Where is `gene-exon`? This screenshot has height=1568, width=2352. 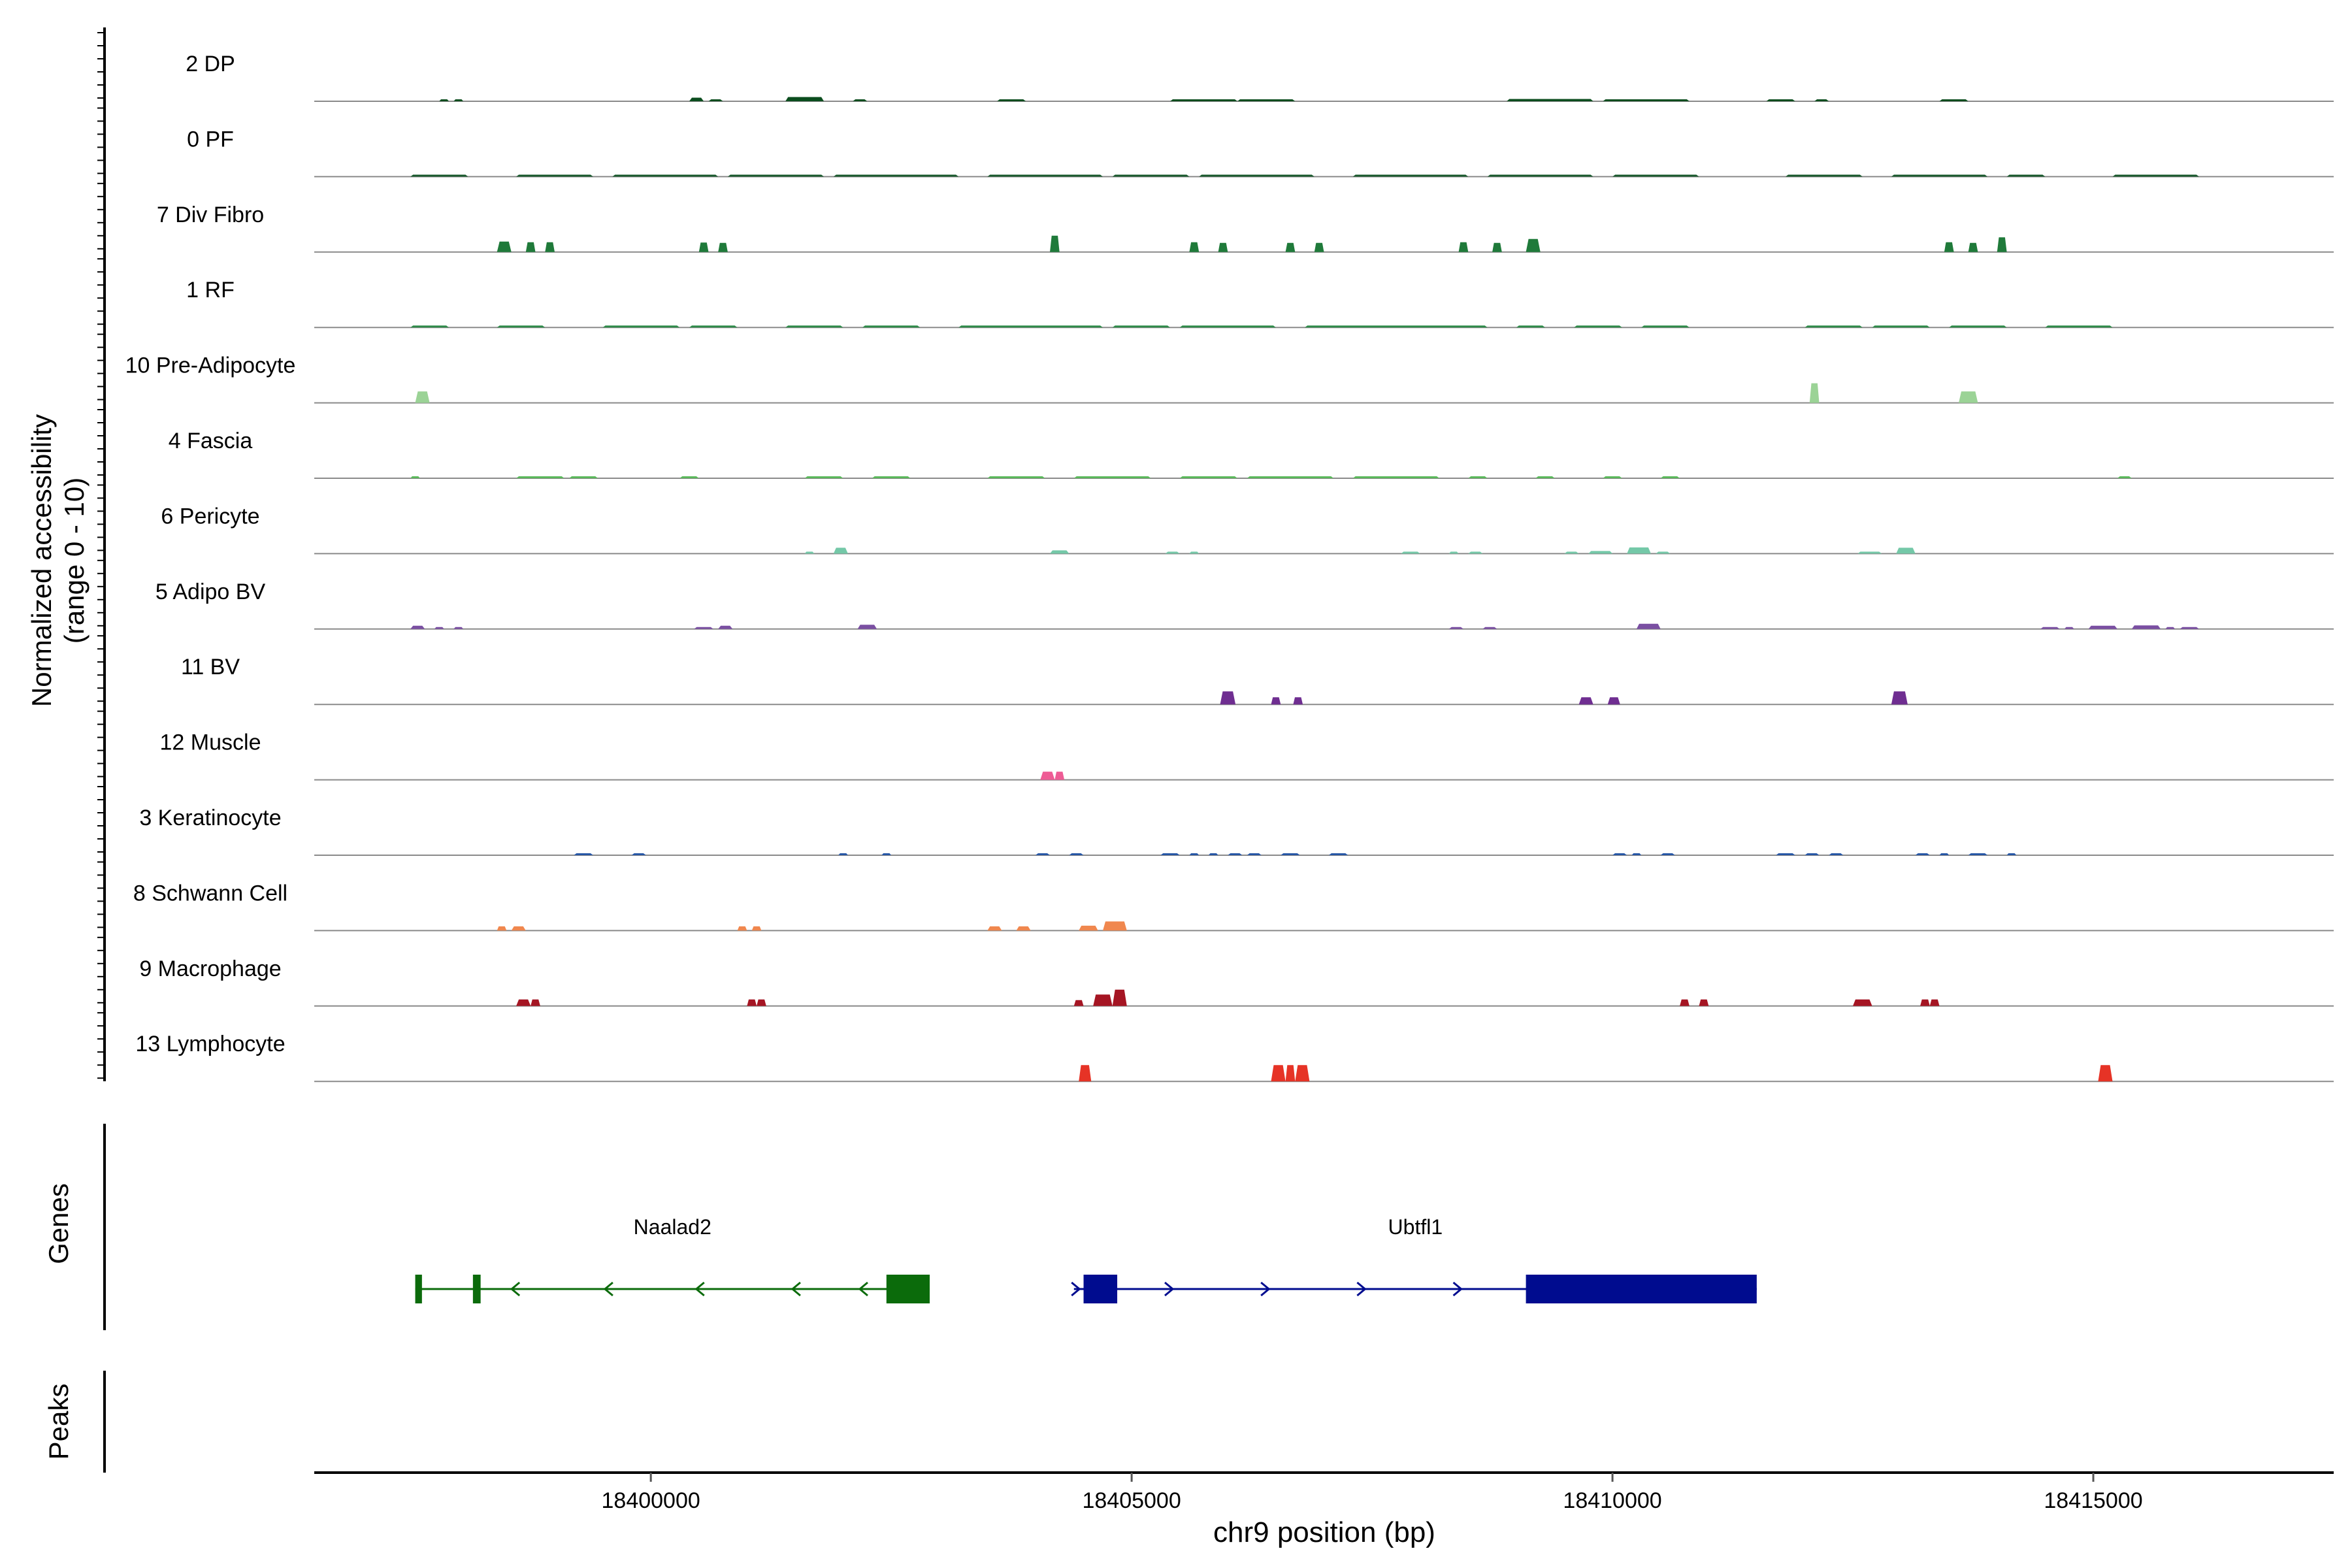 gene-exon is located at coordinates (908, 1289).